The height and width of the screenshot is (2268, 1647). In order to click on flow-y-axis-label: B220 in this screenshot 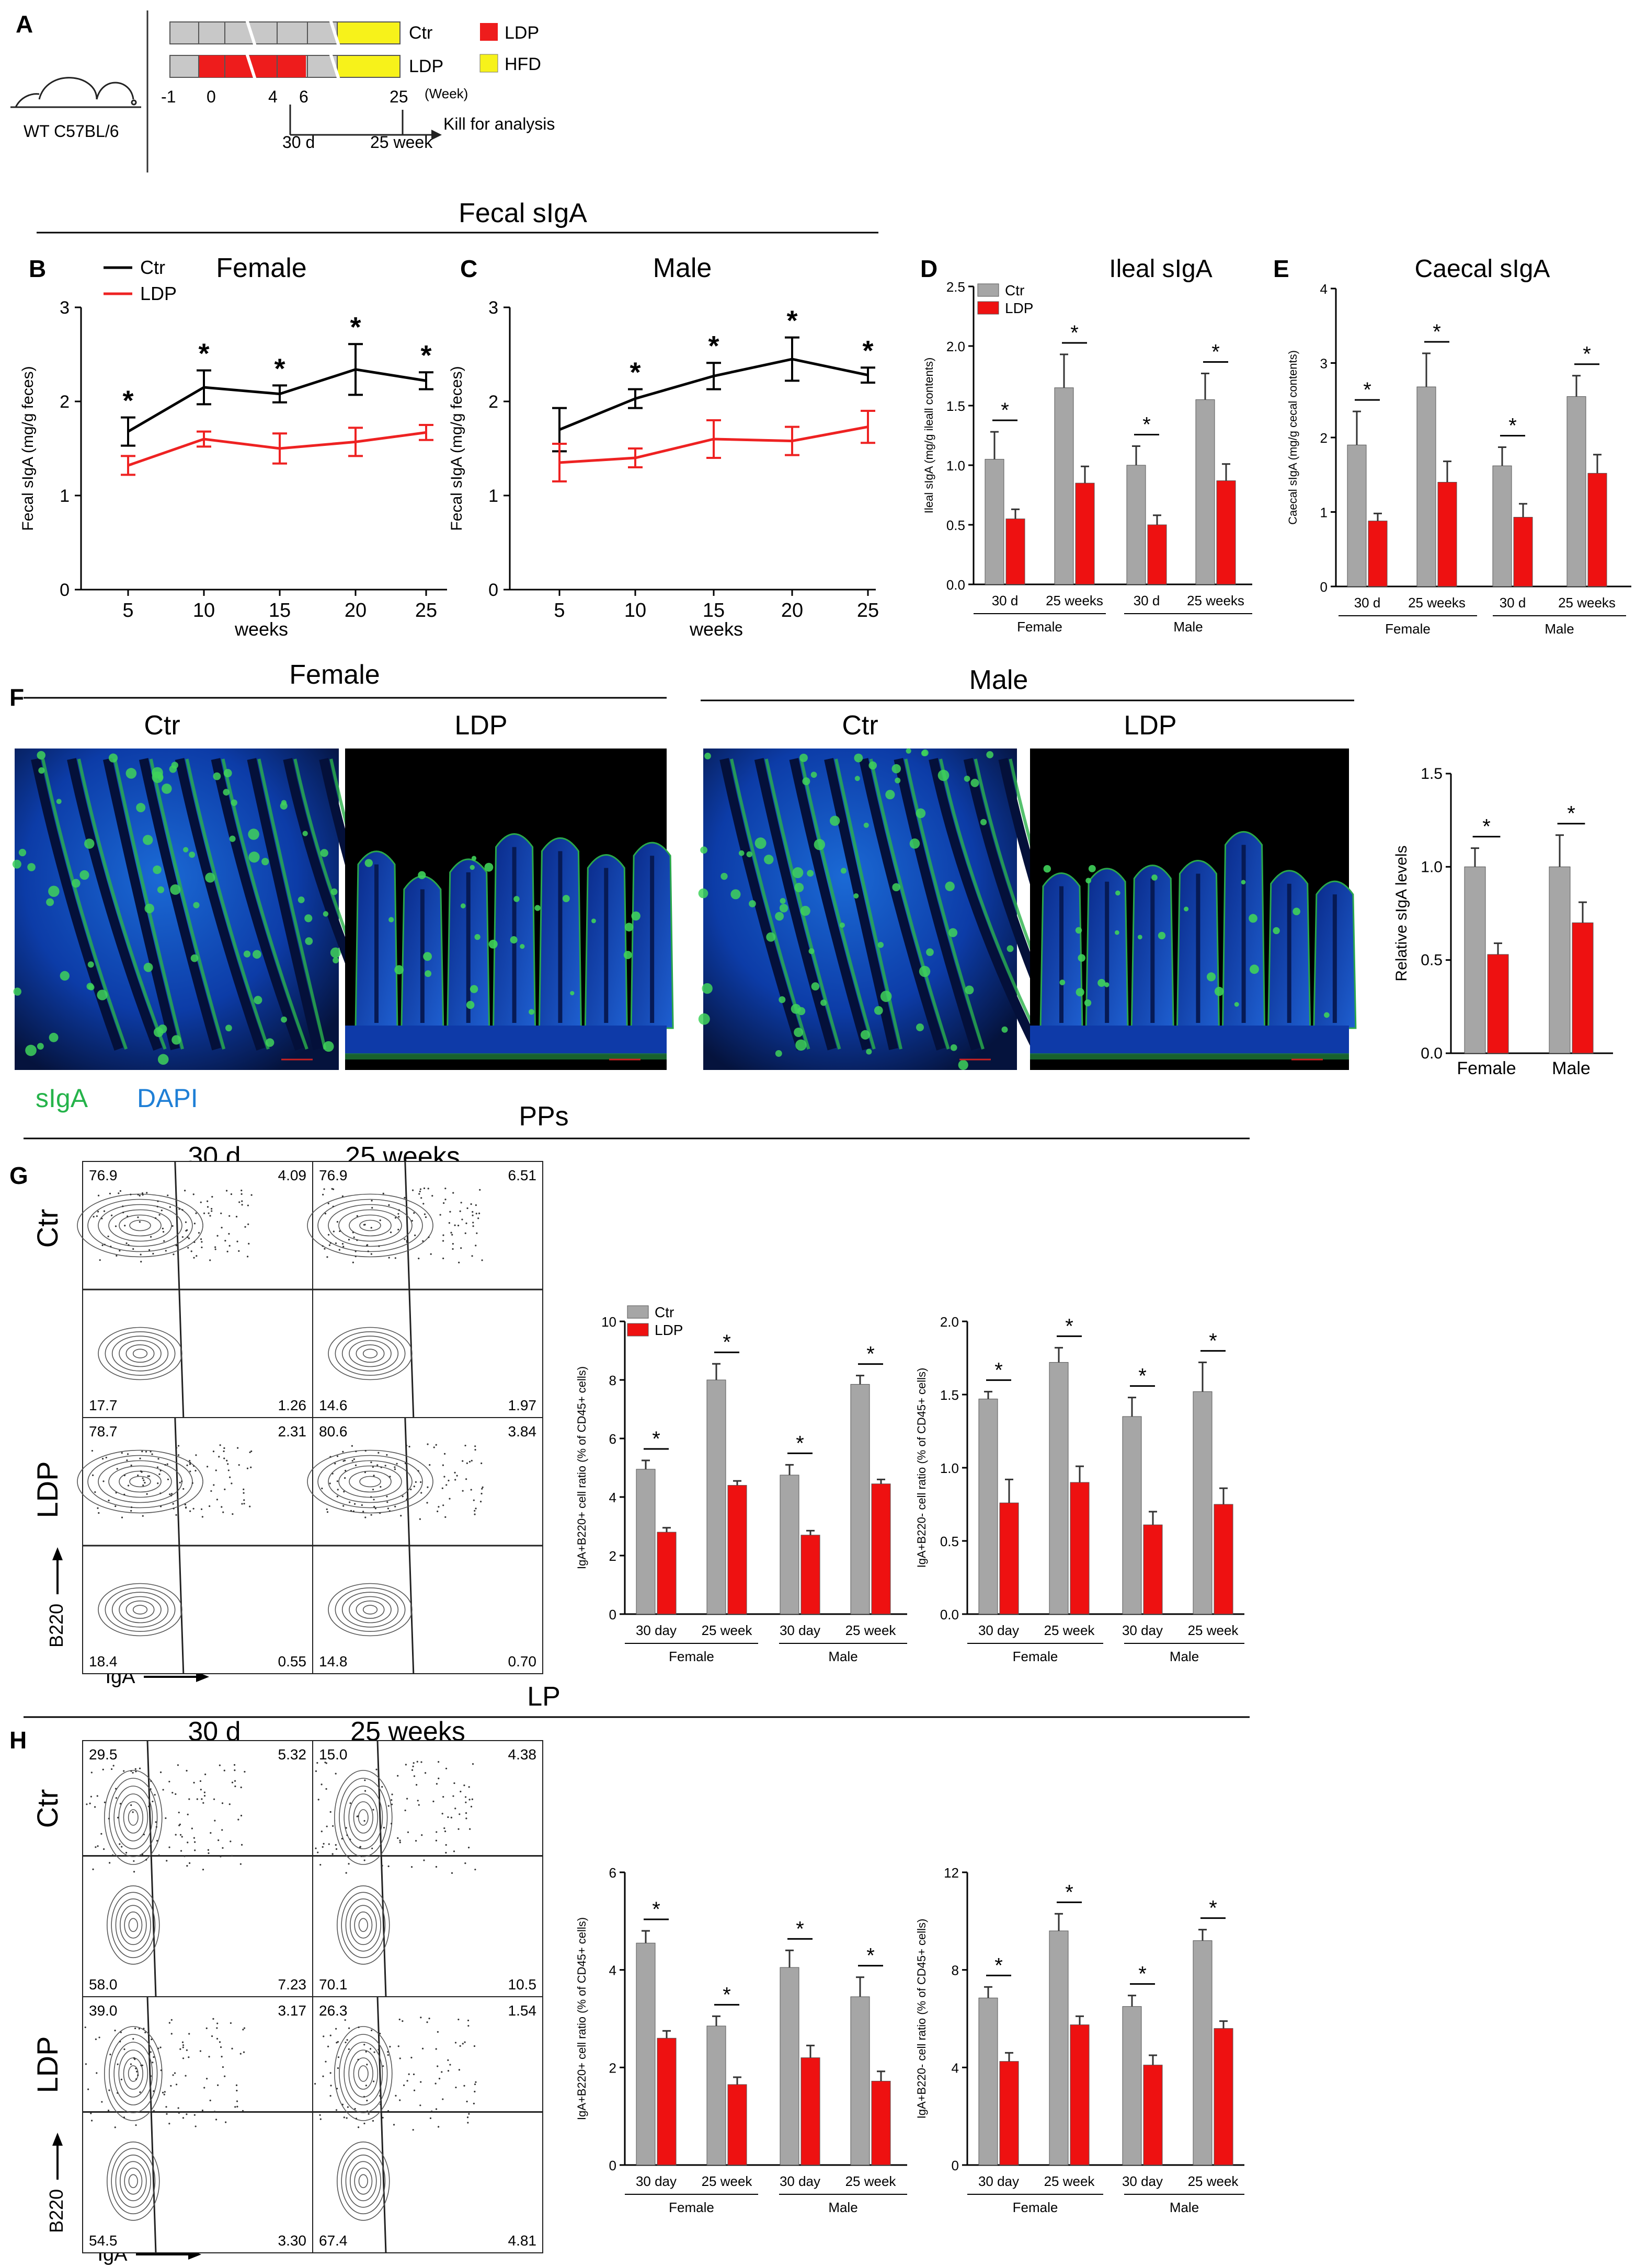, I will do `click(56, 2211)`.